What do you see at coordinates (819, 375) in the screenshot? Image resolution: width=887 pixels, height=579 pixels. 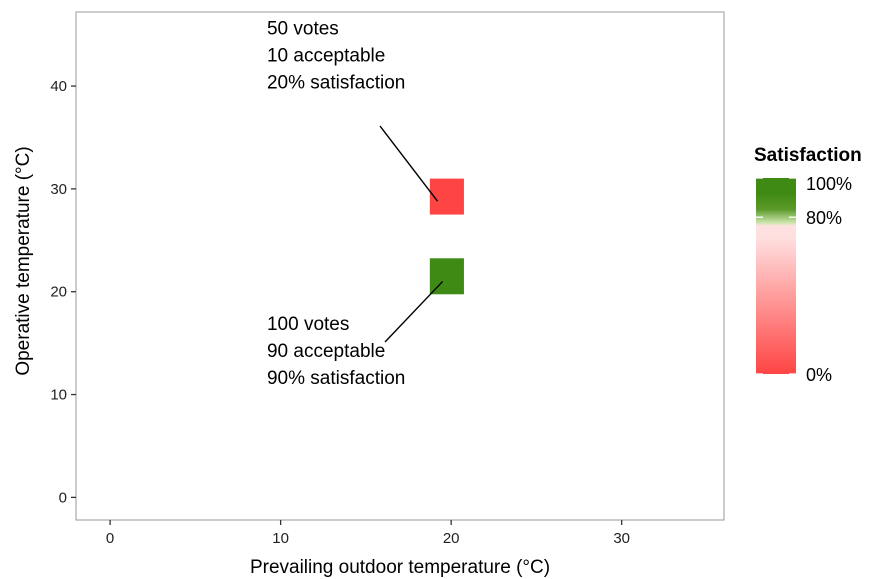 I see `legend-label: 0%` at bounding box center [819, 375].